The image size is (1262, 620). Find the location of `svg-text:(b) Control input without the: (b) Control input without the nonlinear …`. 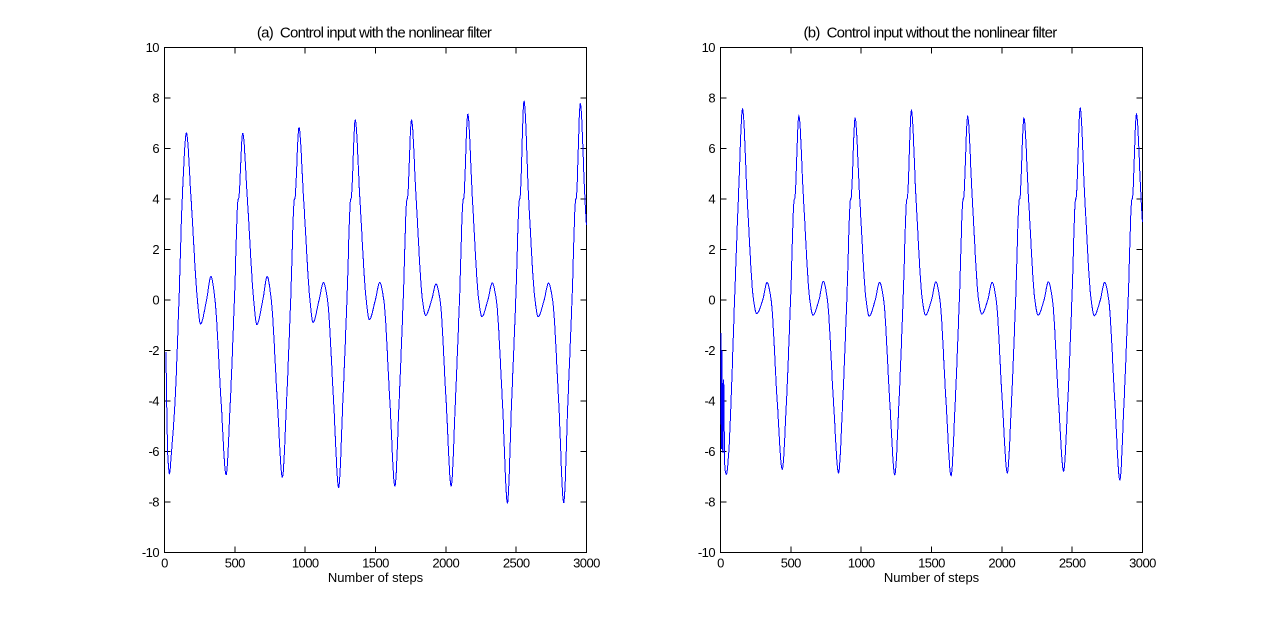

svg-text:(b) Control input without the: (b) Control input without the nonlinear … is located at coordinates (931, 32).